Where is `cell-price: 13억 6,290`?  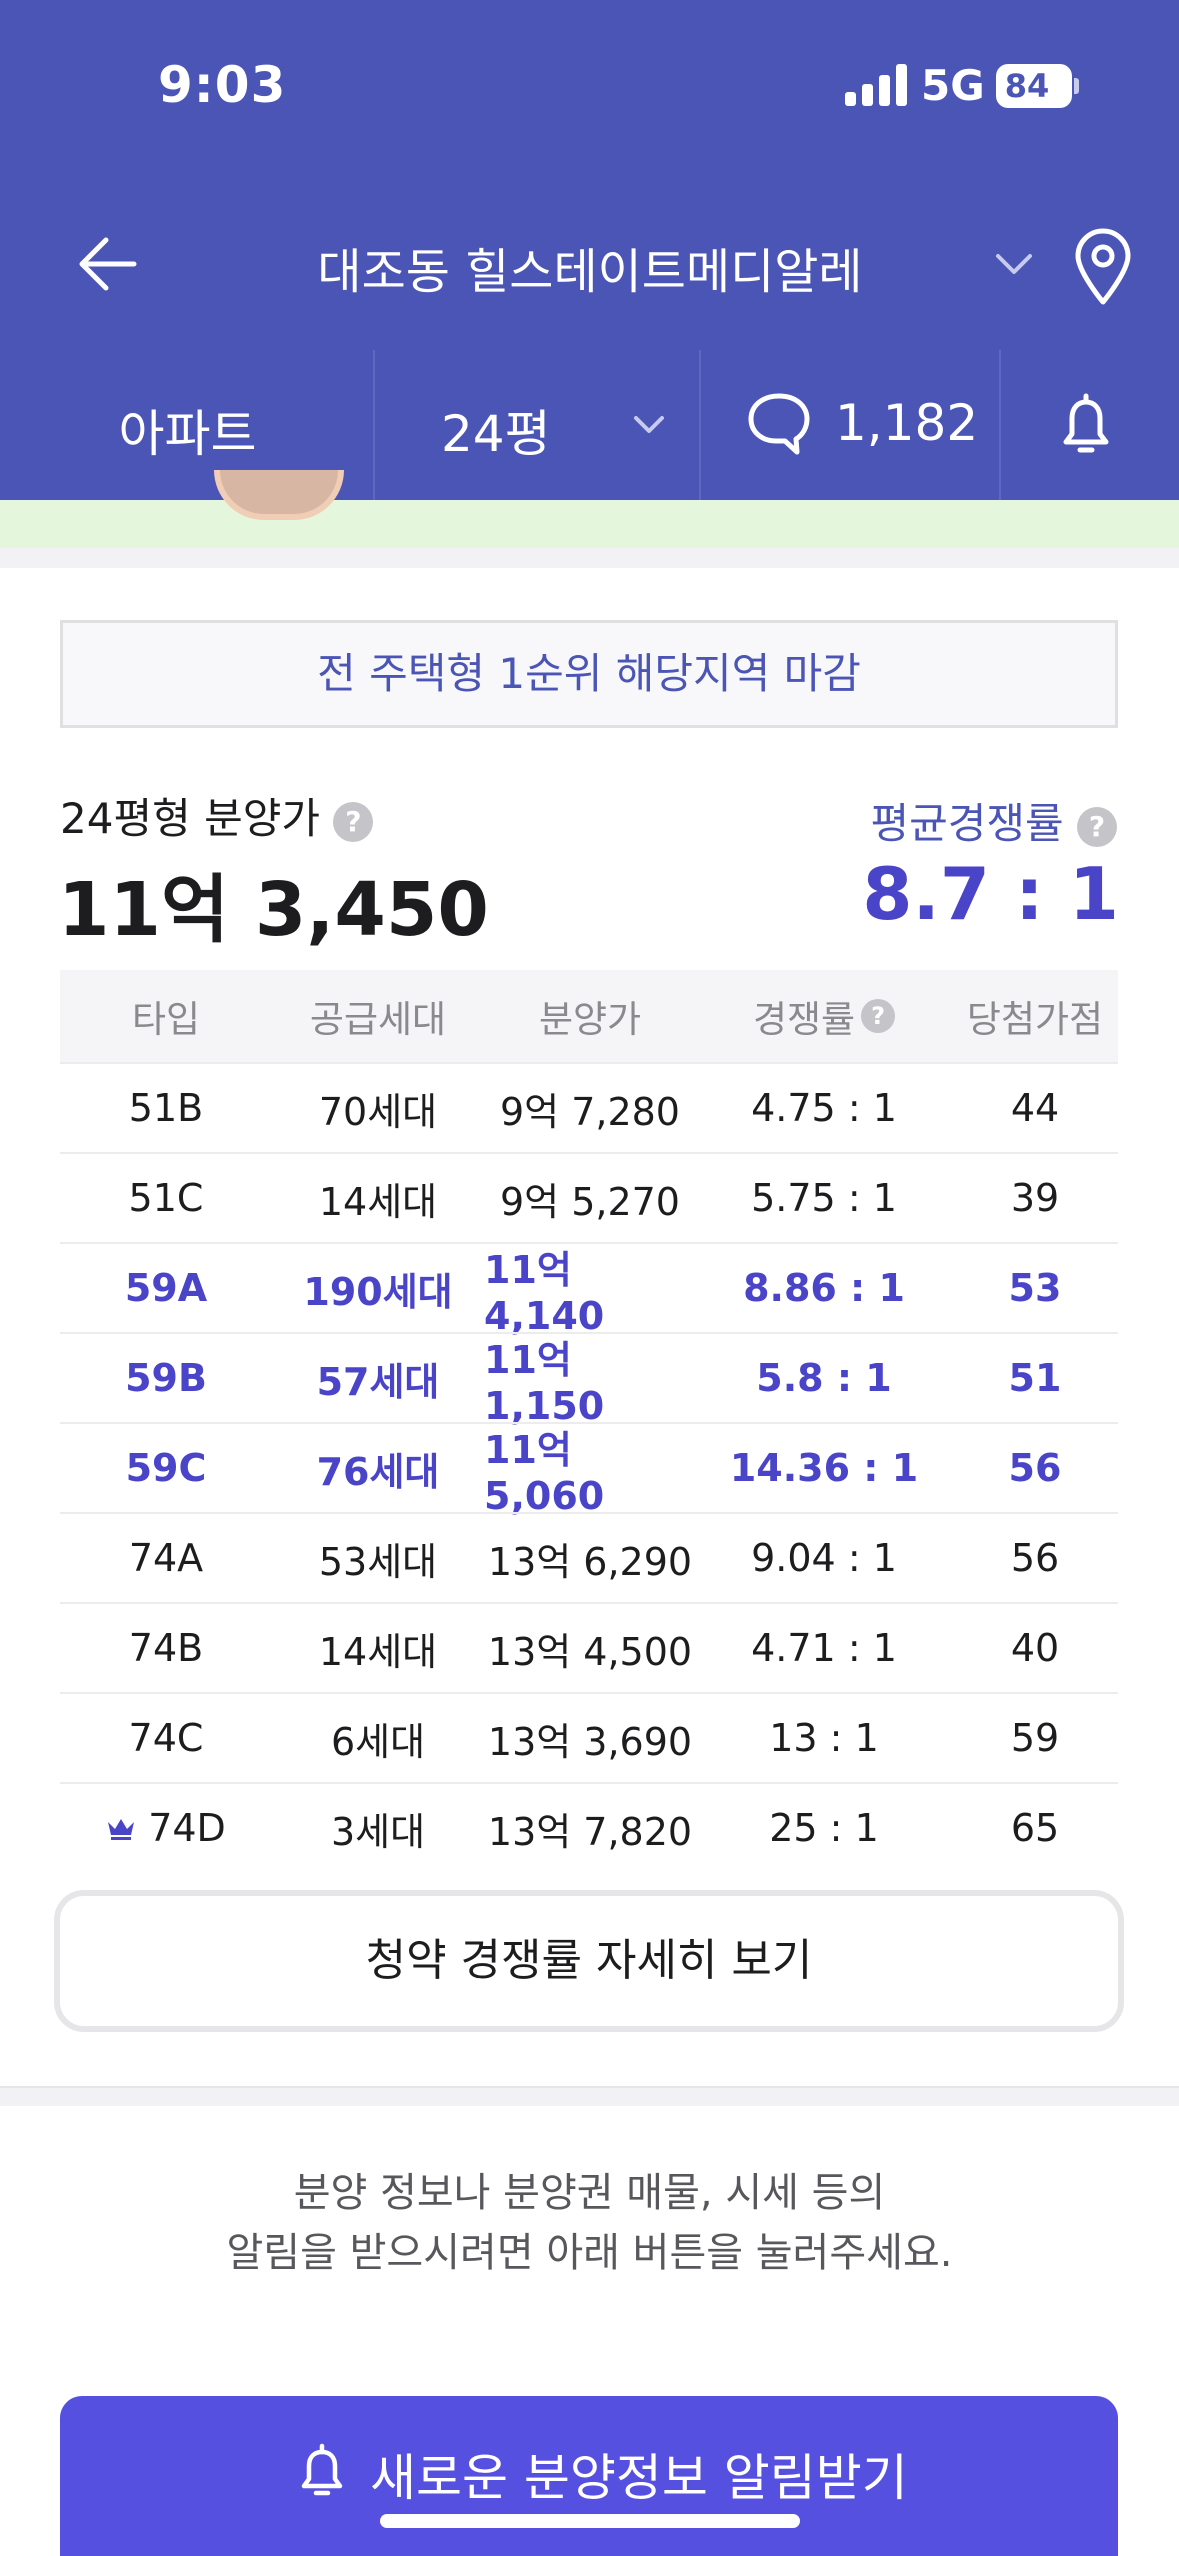
cell-price: 13억 6,290 is located at coordinates (590, 1558).